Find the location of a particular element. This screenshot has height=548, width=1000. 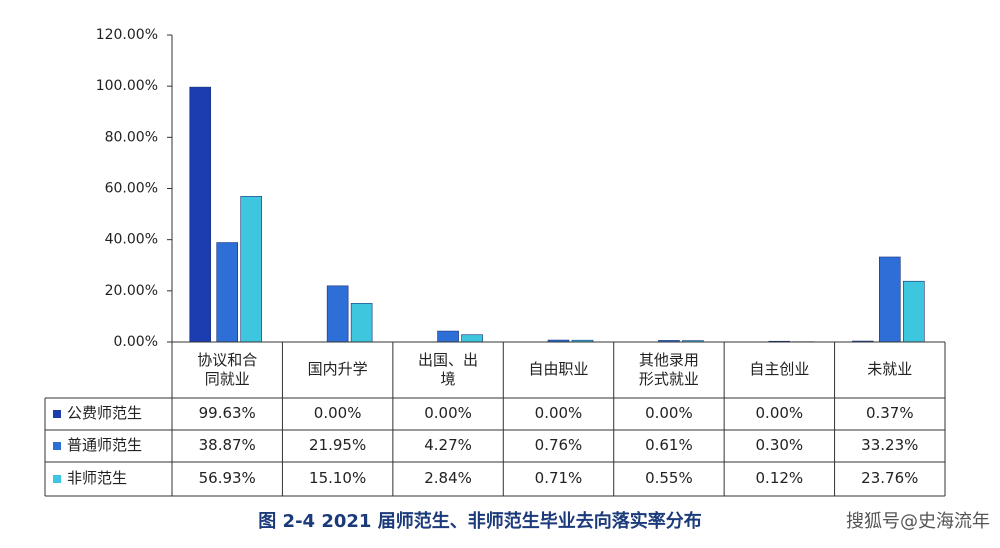

legend-label: 非师范生 is located at coordinates (97, 478).